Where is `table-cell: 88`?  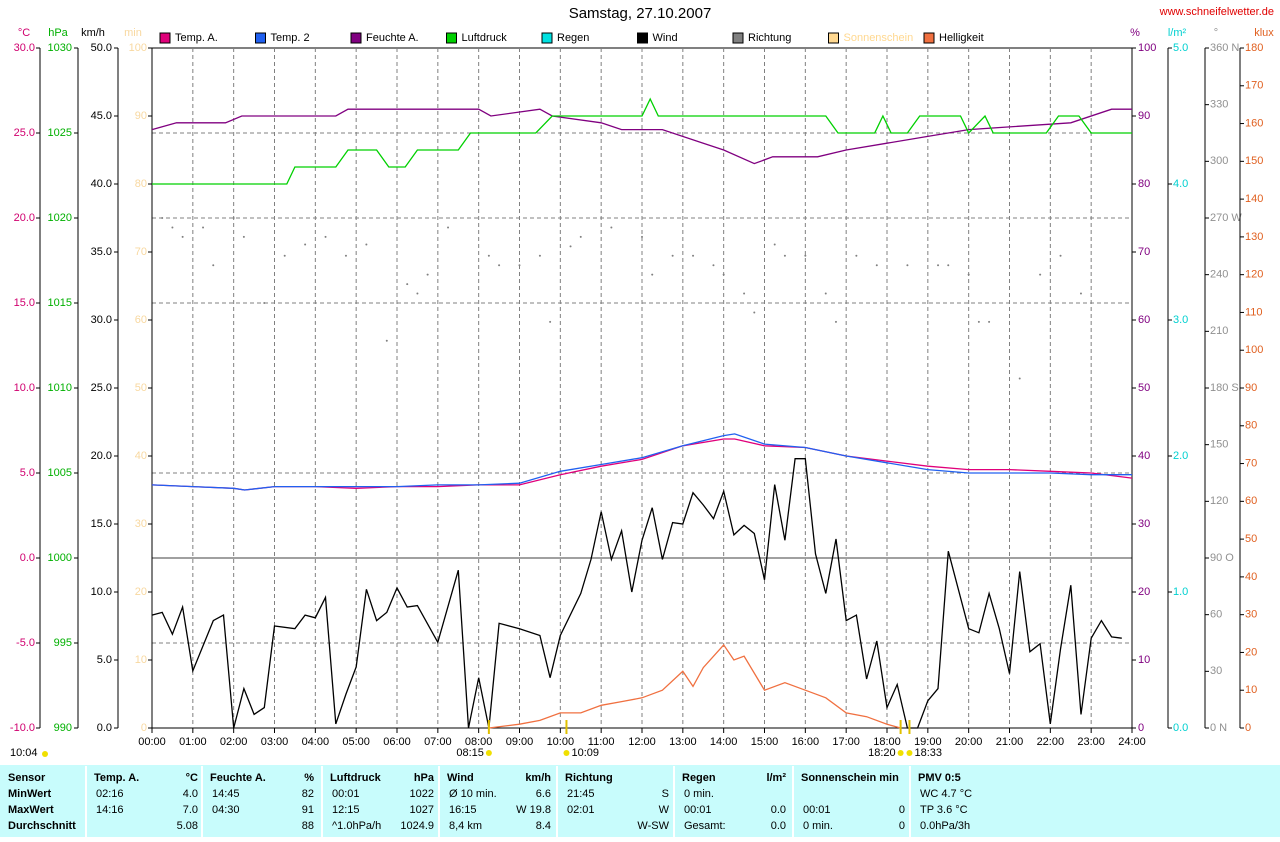
table-cell: 88 is located at coordinates (308, 826).